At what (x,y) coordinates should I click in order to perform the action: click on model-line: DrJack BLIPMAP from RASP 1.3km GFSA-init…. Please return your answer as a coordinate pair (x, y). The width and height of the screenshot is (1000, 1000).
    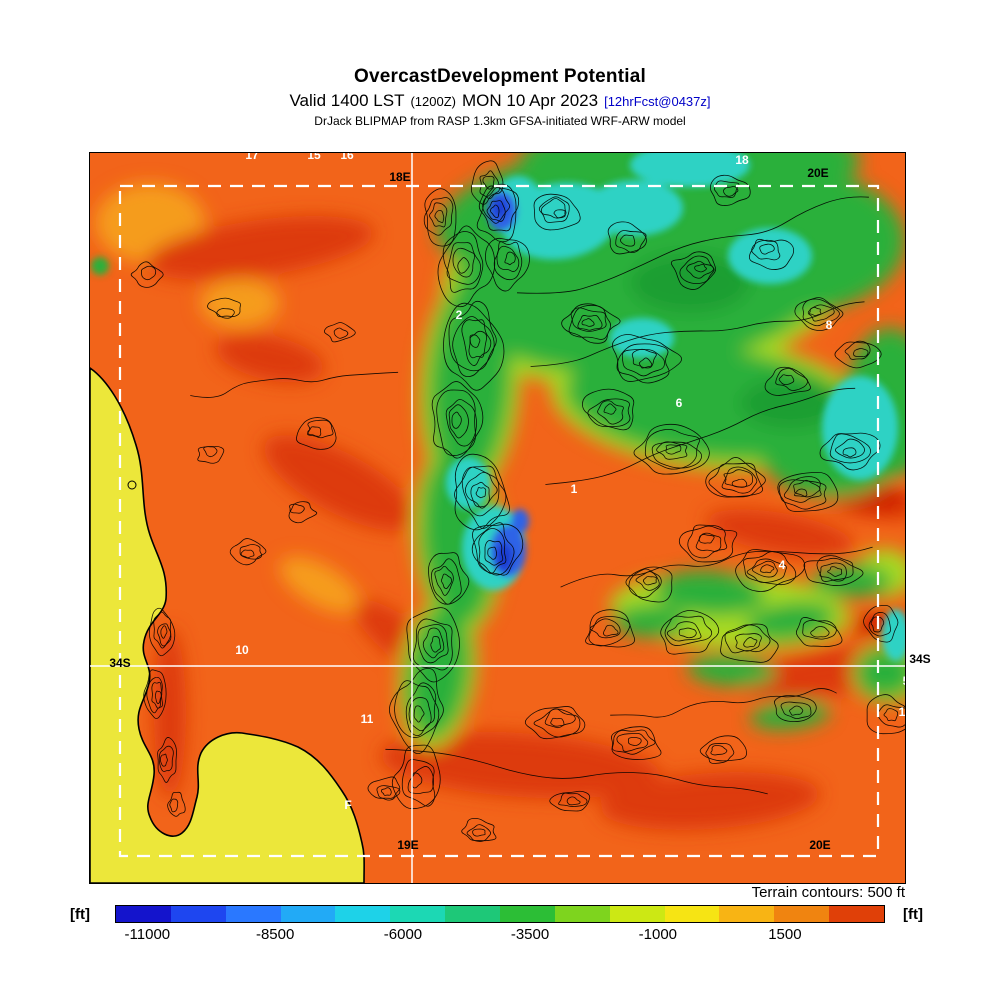
    Looking at the image, I should click on (500, 121).